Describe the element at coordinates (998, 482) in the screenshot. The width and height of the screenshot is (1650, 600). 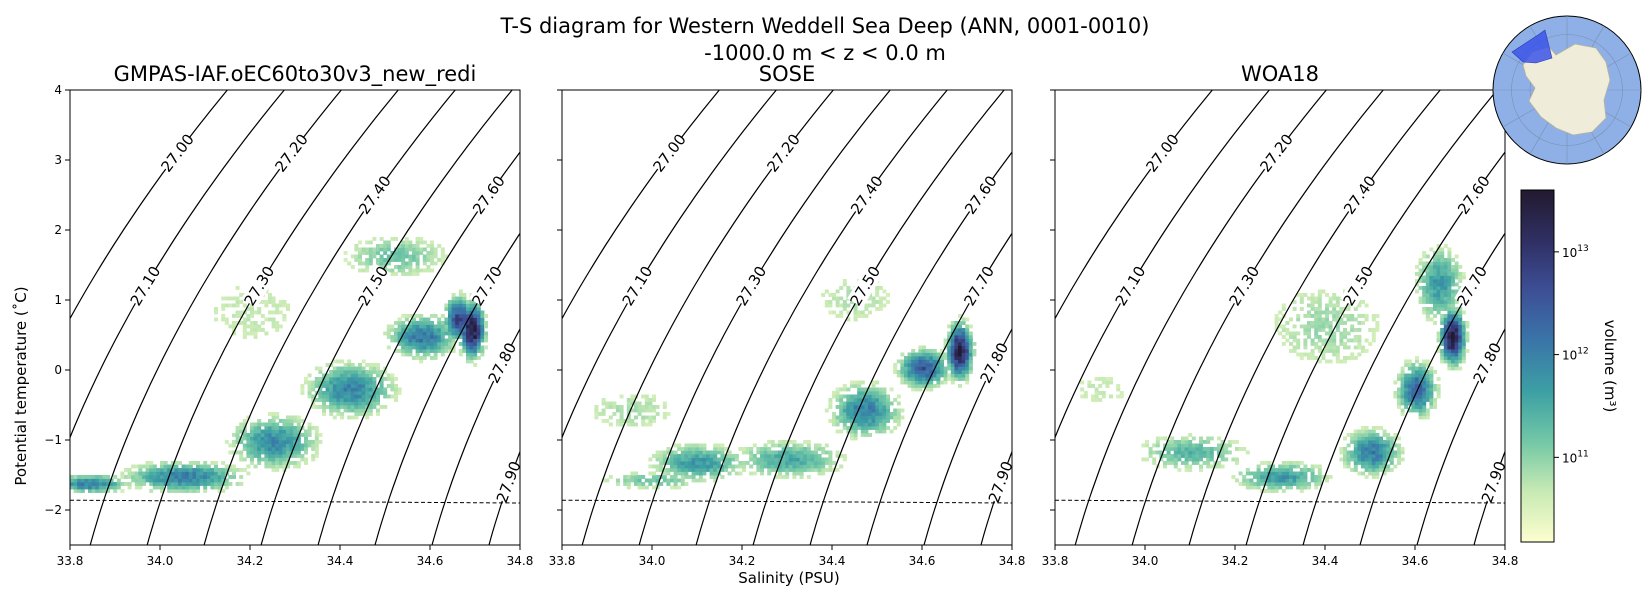
I see `contour-label-bg` at that location.